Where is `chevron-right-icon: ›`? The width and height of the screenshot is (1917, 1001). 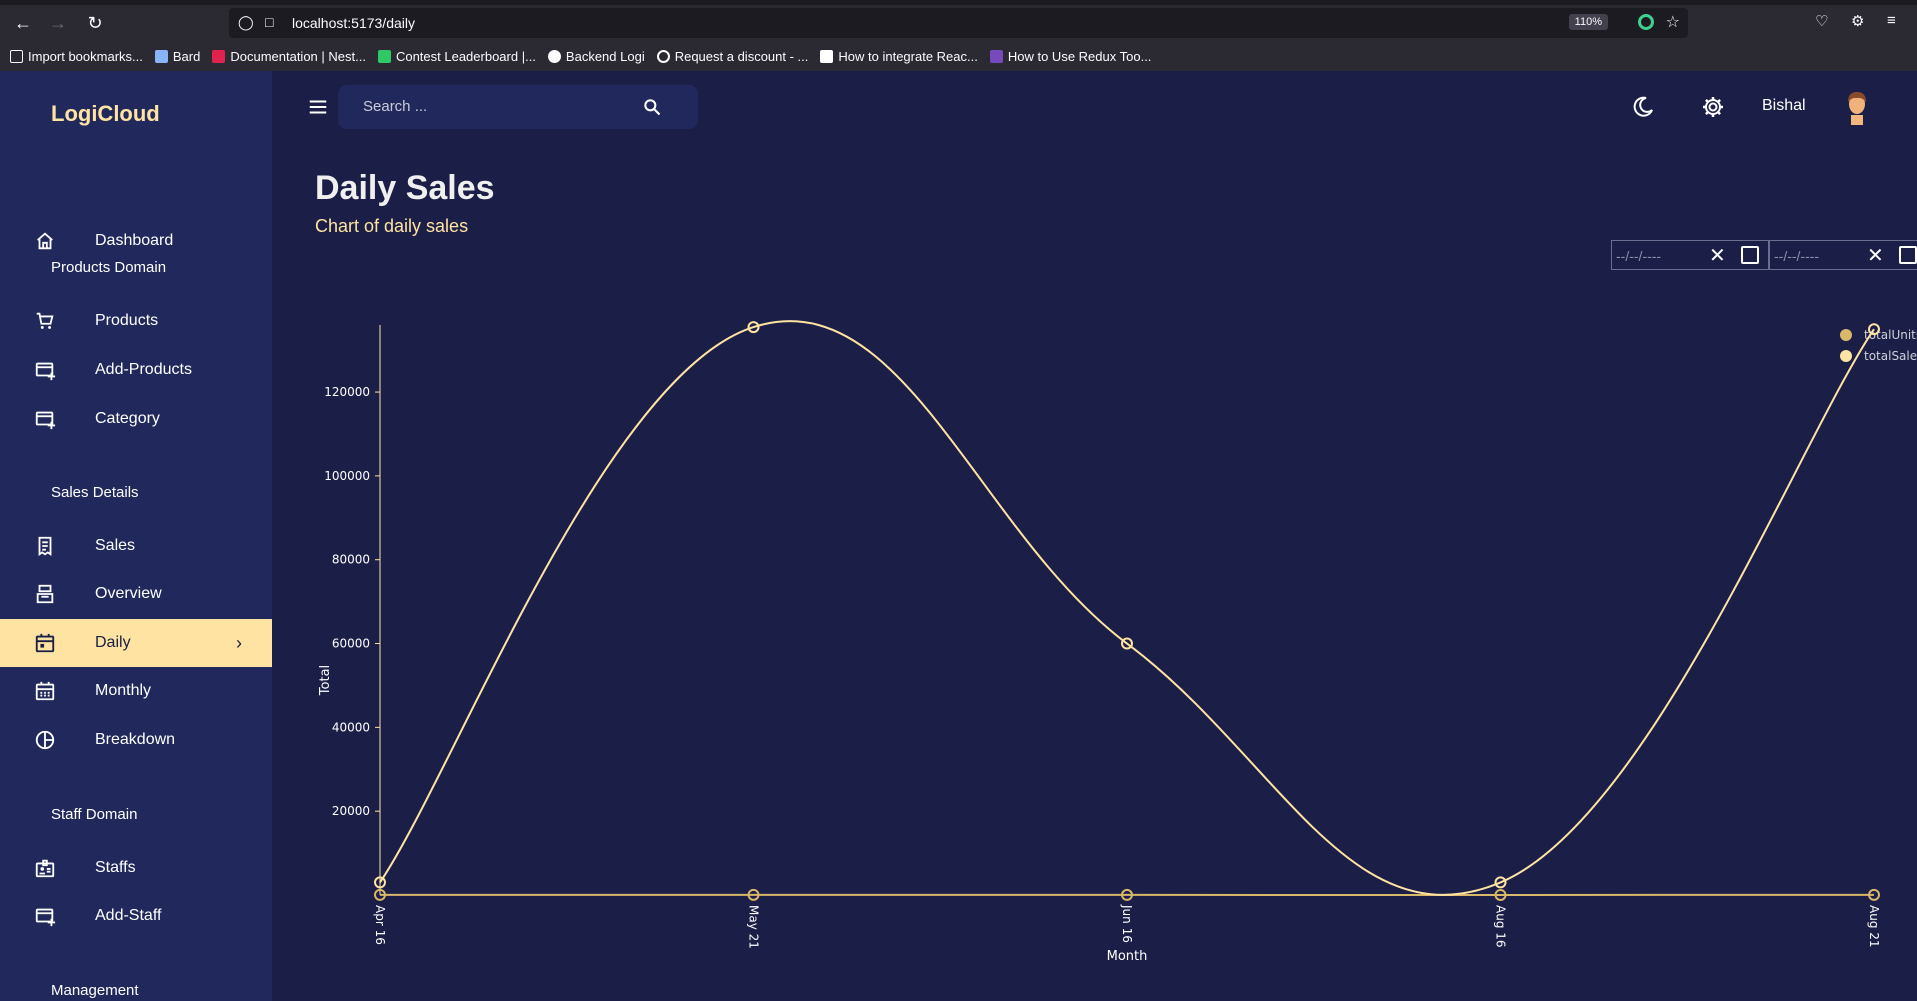
chevron-right-icon: › is located at coordinates (239, 642).